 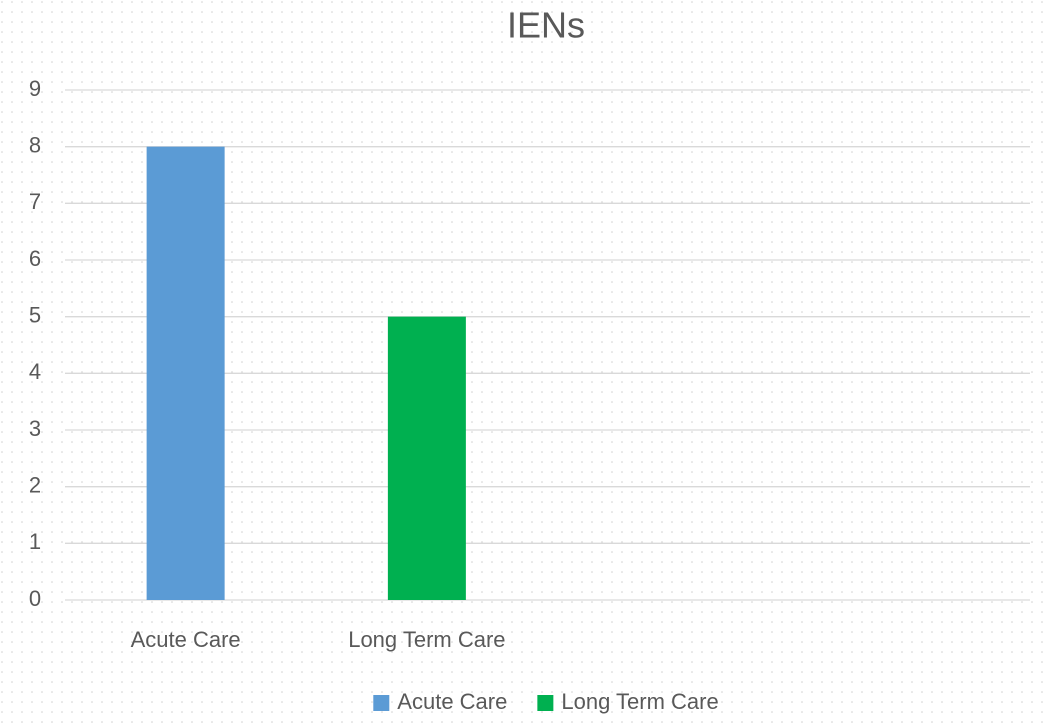 I want to click on x-tick-label: Acute Care, so click(x=186, y=639).